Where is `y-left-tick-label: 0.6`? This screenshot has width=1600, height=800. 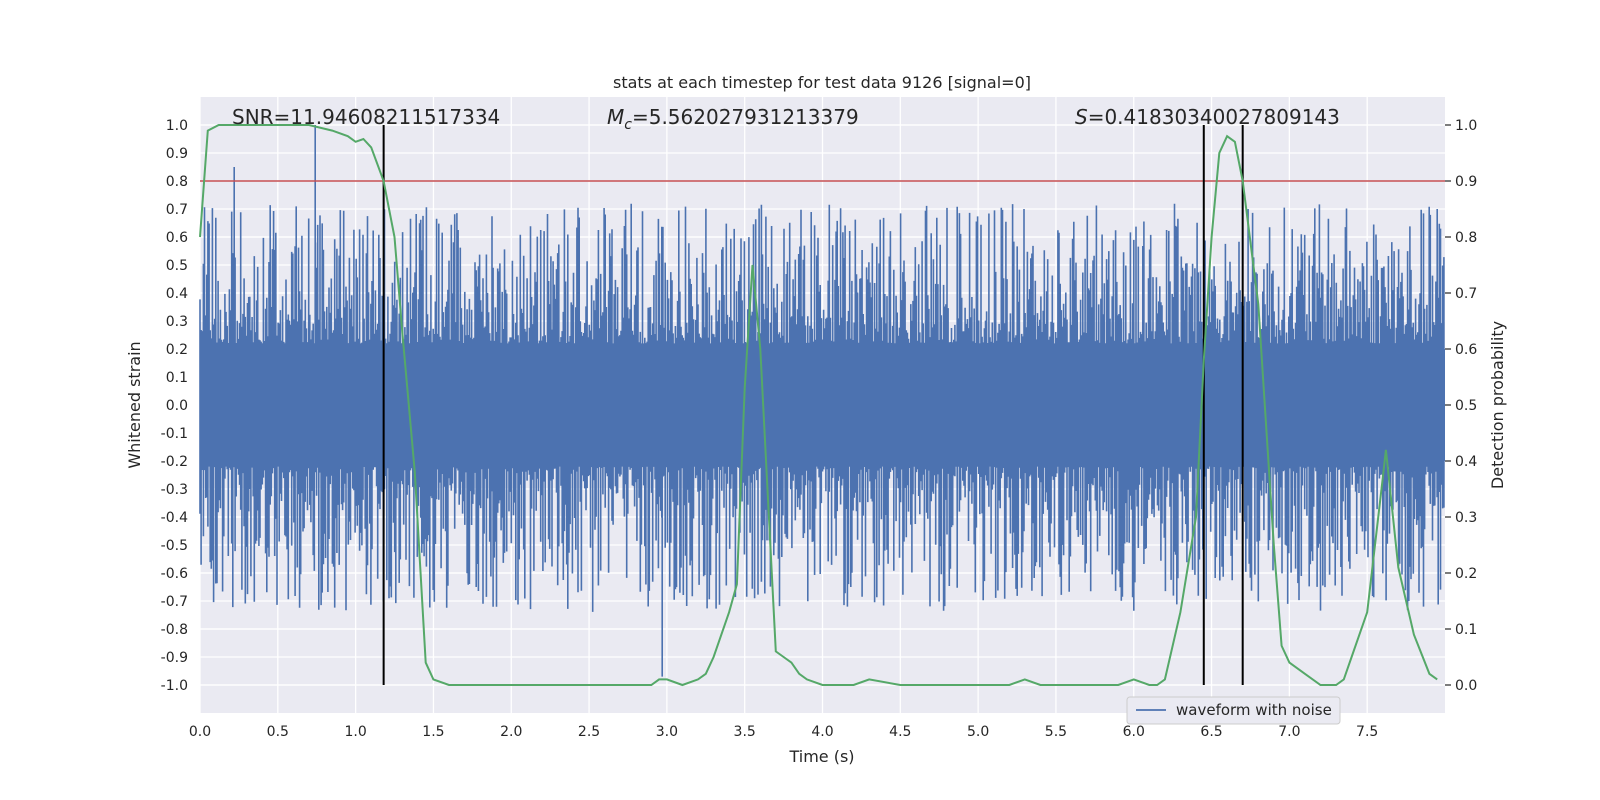 y-left-tick-label: 0.6 is located at coordinates (177, 238).